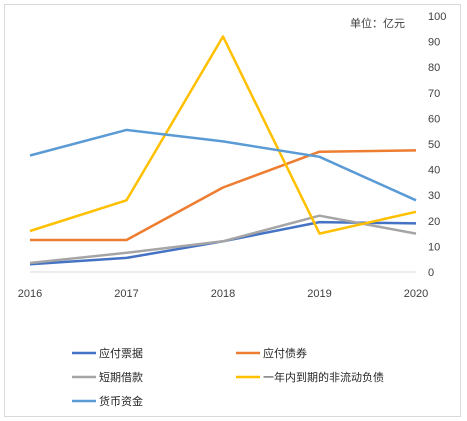 The image size is (467, 421). I want to click on y-tick-label: 80, so click(434, 68).